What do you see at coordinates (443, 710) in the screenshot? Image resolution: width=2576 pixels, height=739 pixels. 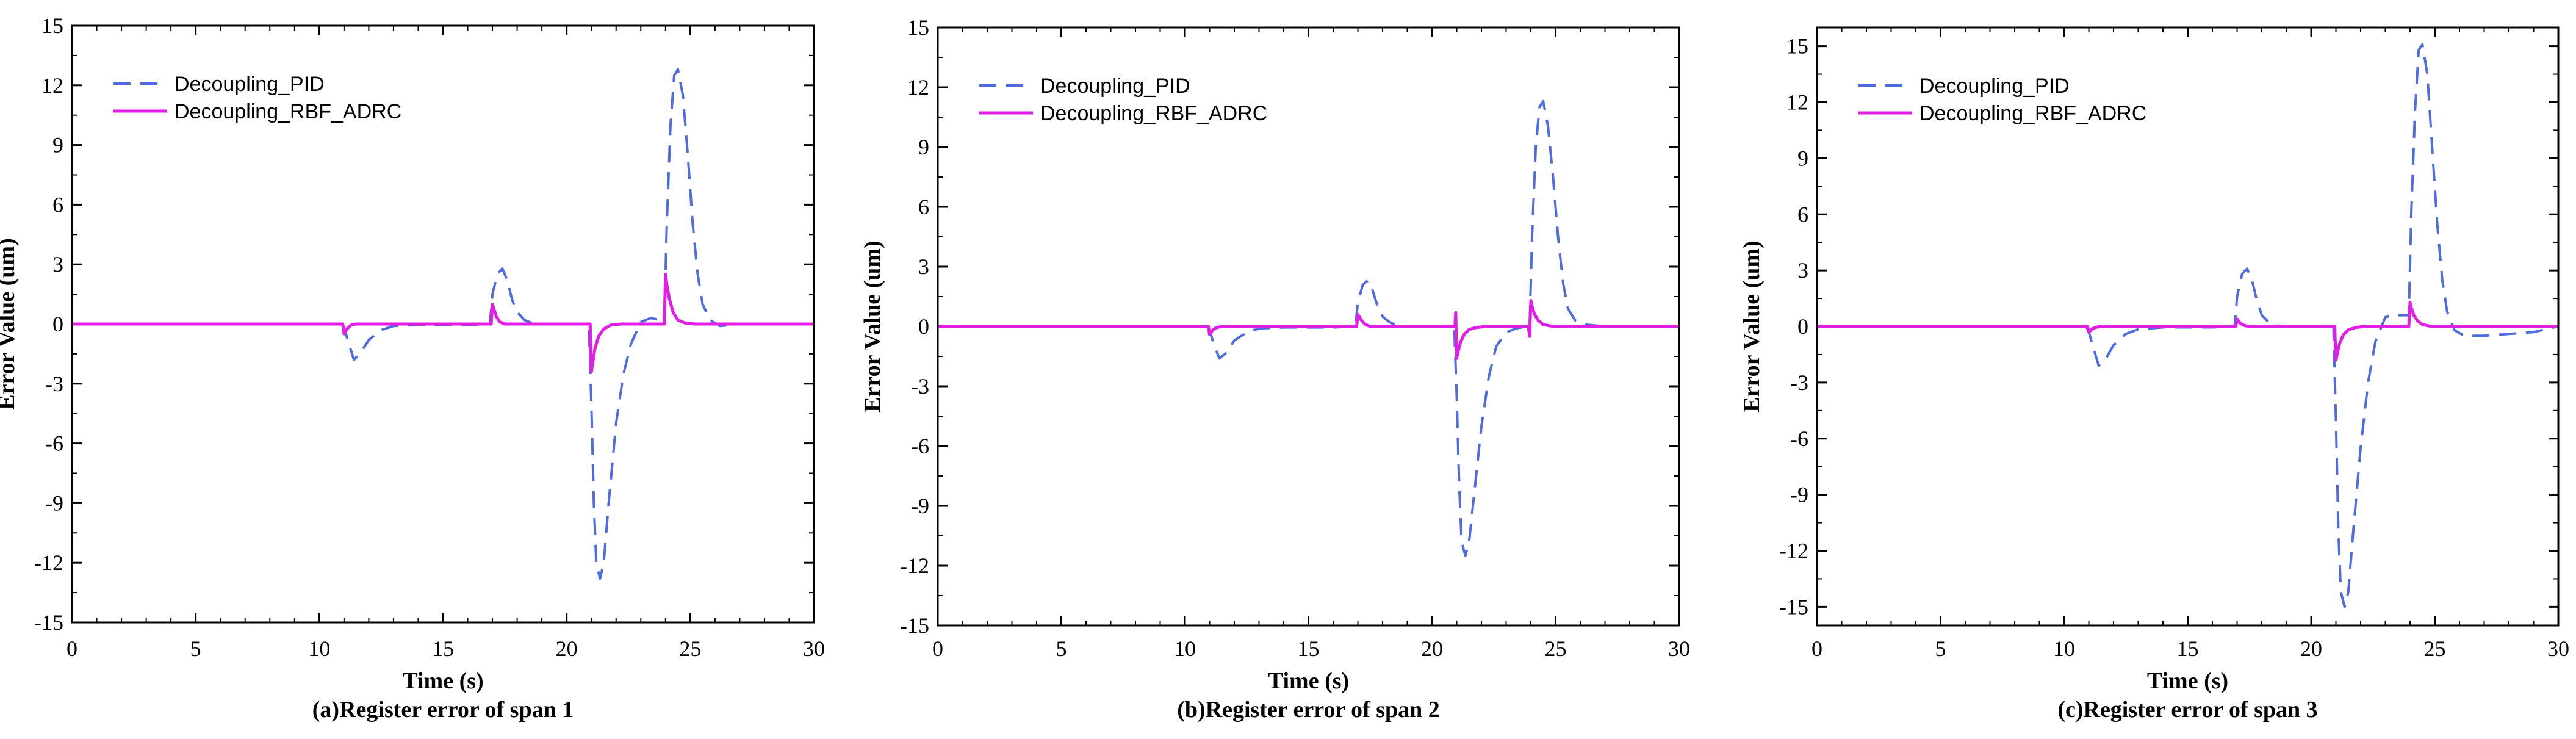 I see `panel-caption: (a)Register error of span 1` at bounding box center [443, 710].